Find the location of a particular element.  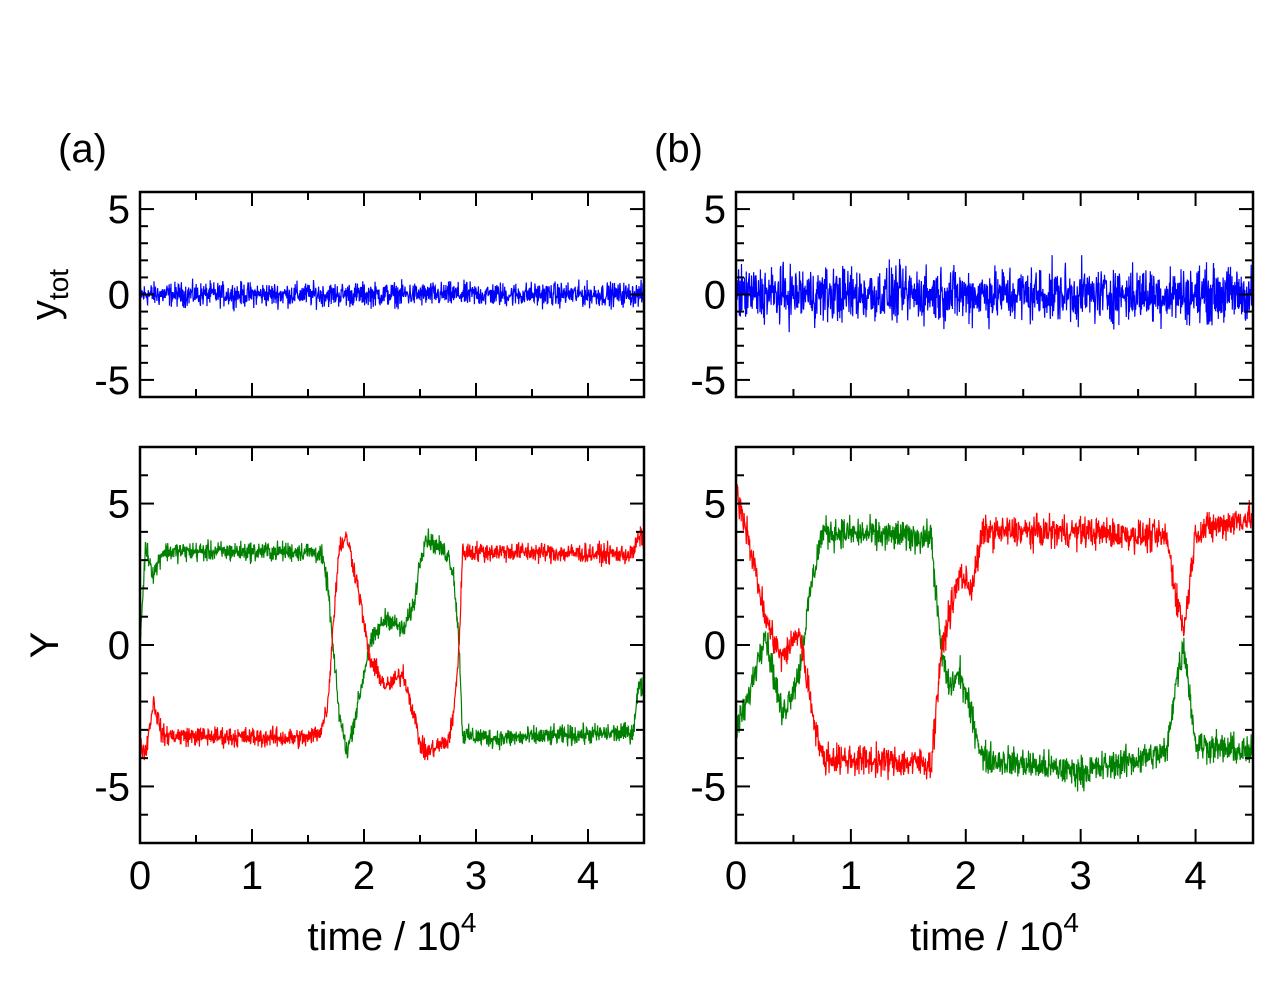

panel-label: (b) is located at coordinates (678, 149).